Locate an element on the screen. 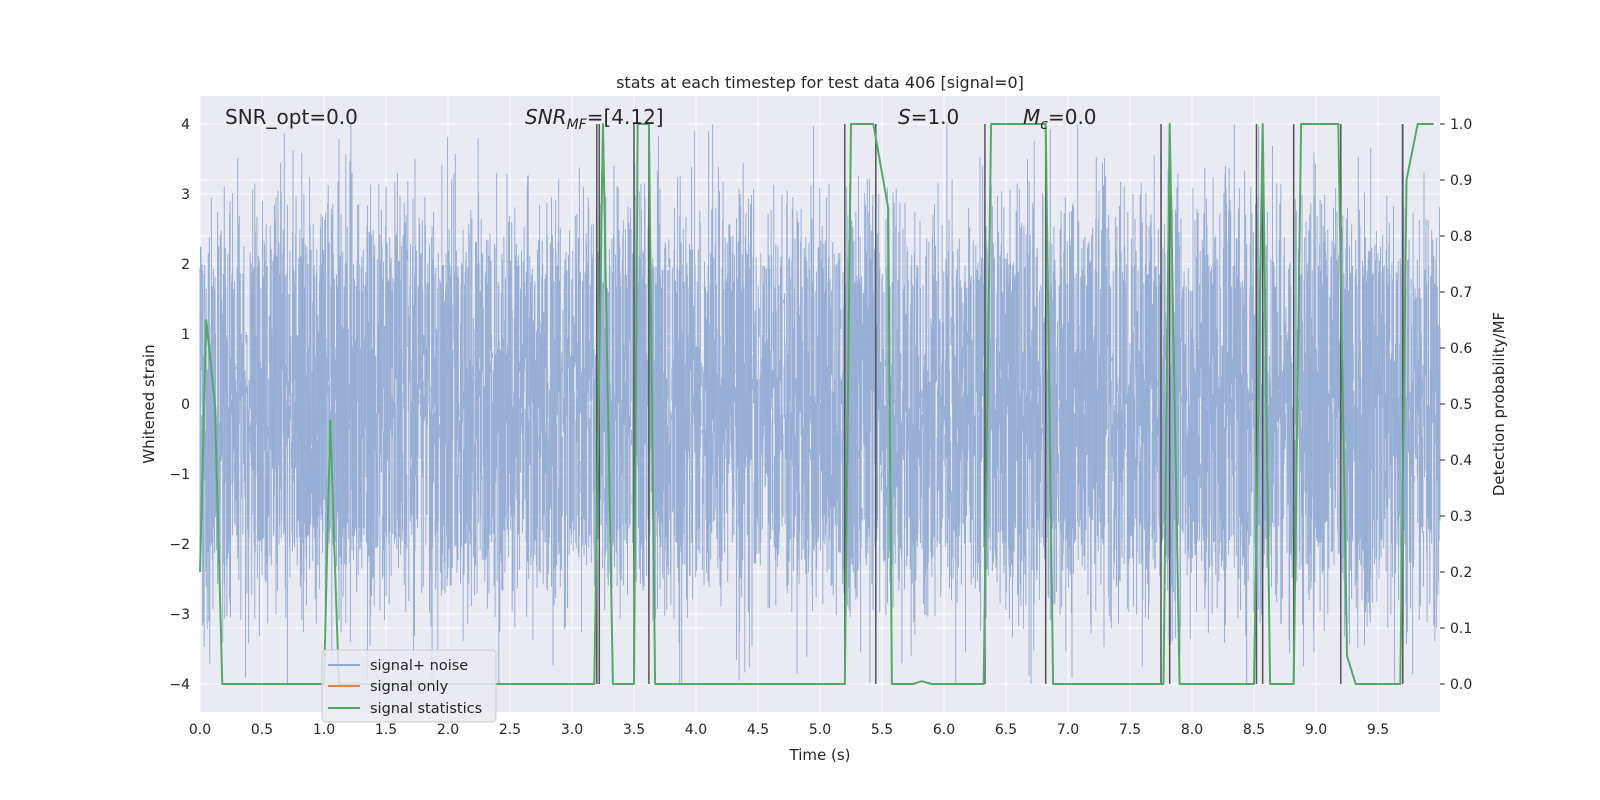  x-tick-label: 5.0 is located at coordinates (820, 730).